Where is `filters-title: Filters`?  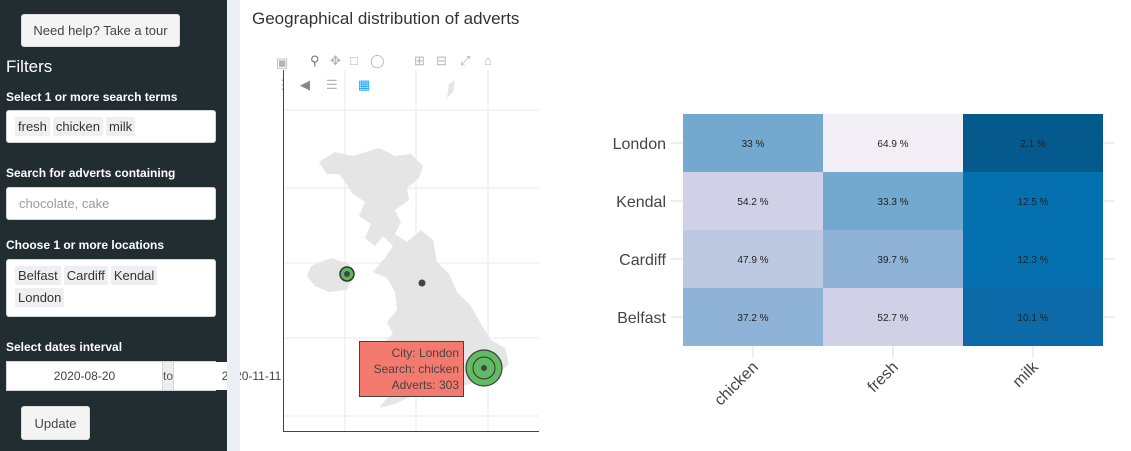
filters-title: Filters is located at coordinates (29, 66).